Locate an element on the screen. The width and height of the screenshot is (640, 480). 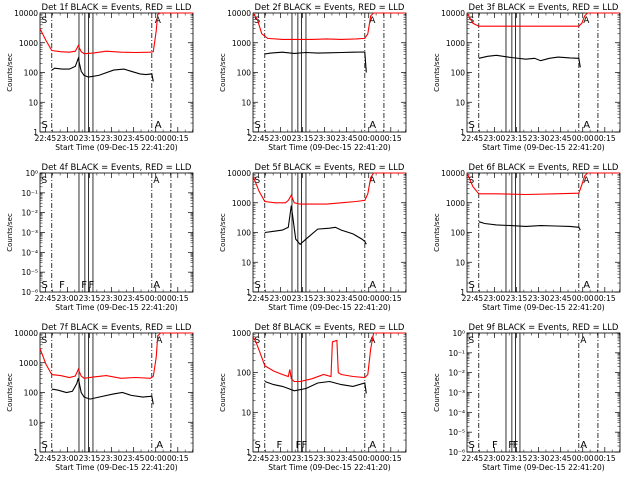
panel-title: Det 2f BLACK = Events, RED = LLD is located at coordinates (330, 8).